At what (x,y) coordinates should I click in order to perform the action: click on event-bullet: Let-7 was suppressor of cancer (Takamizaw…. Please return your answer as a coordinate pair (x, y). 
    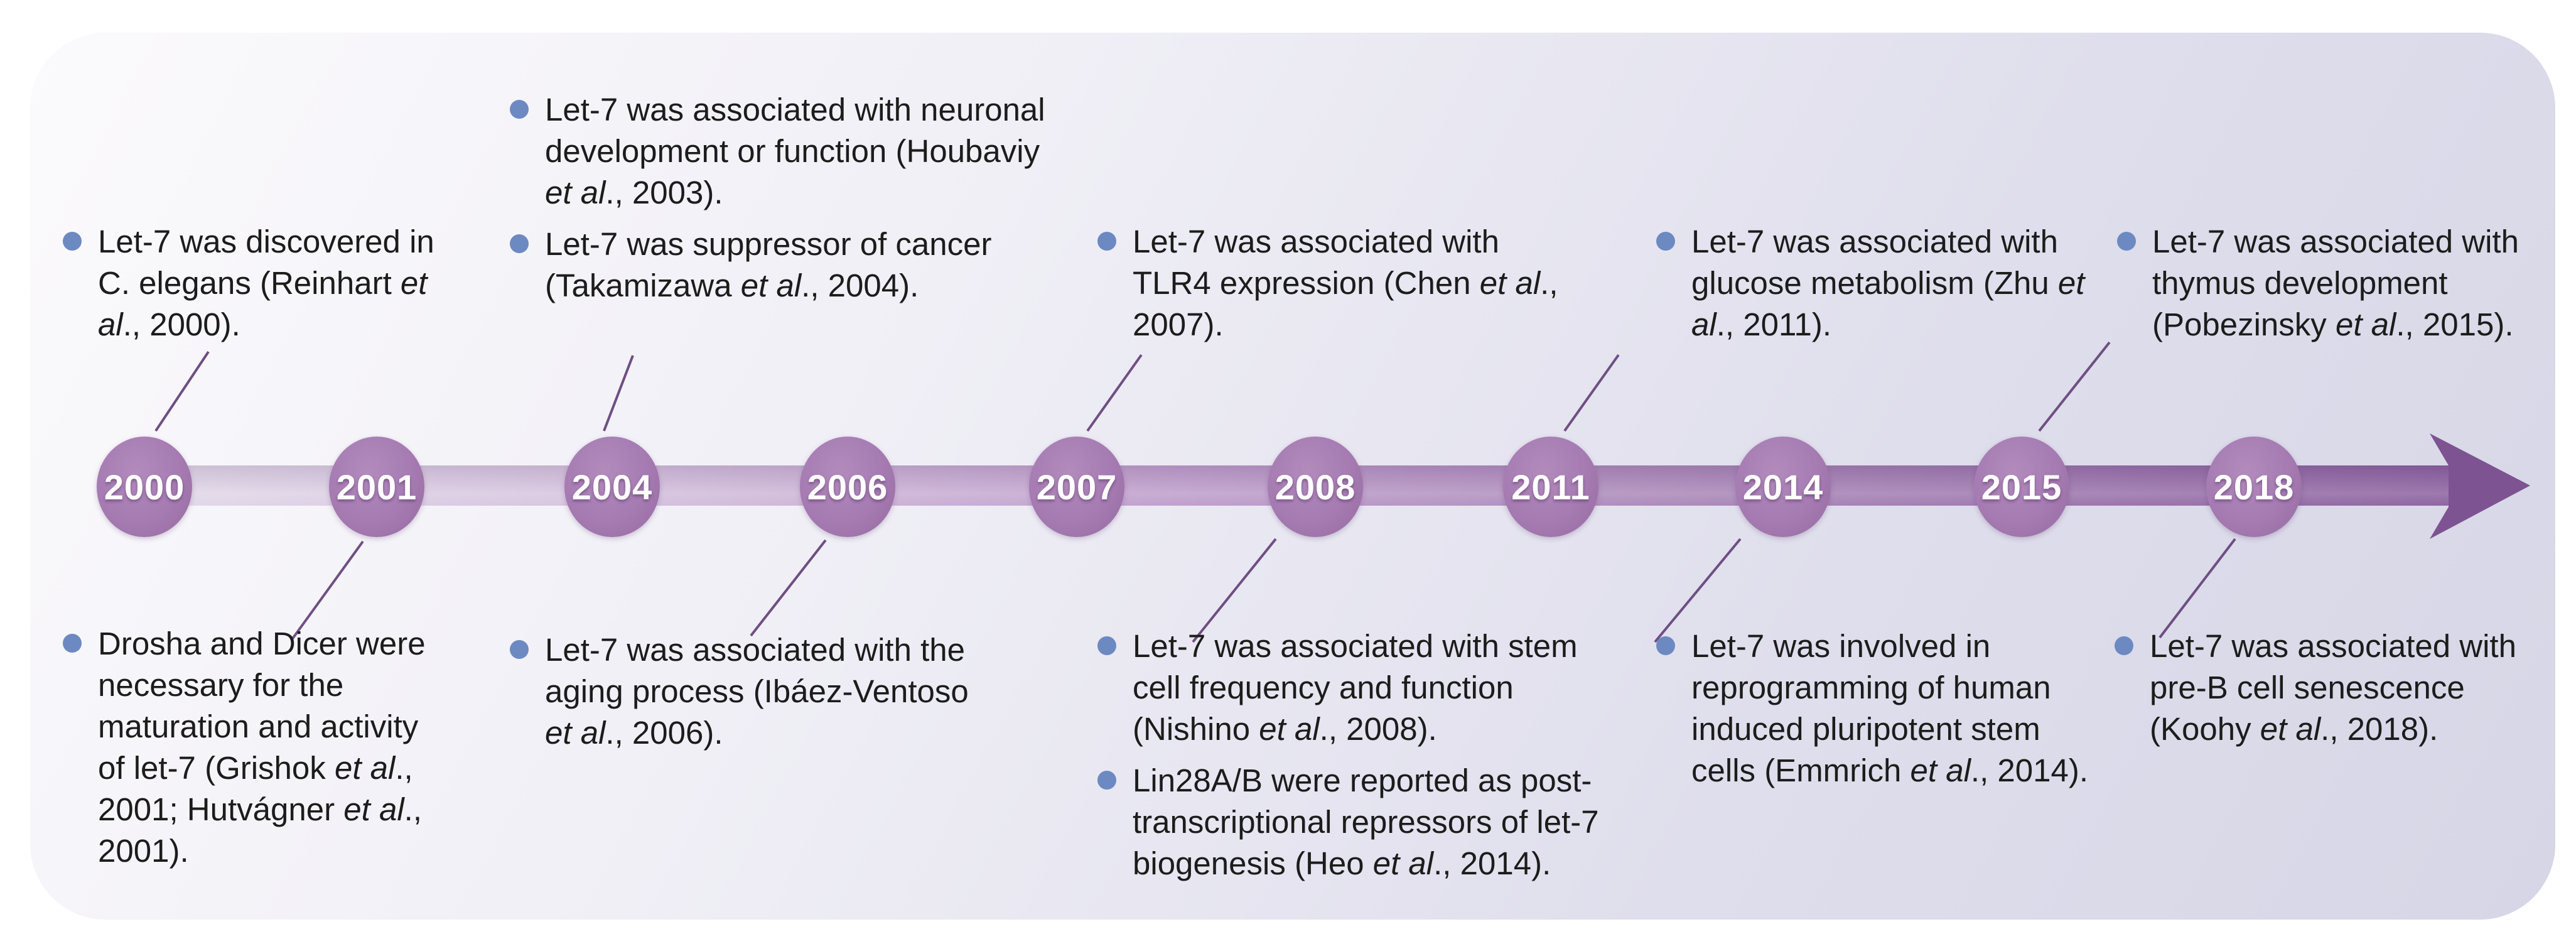
    Looking at the image, I should click on (798, 266).